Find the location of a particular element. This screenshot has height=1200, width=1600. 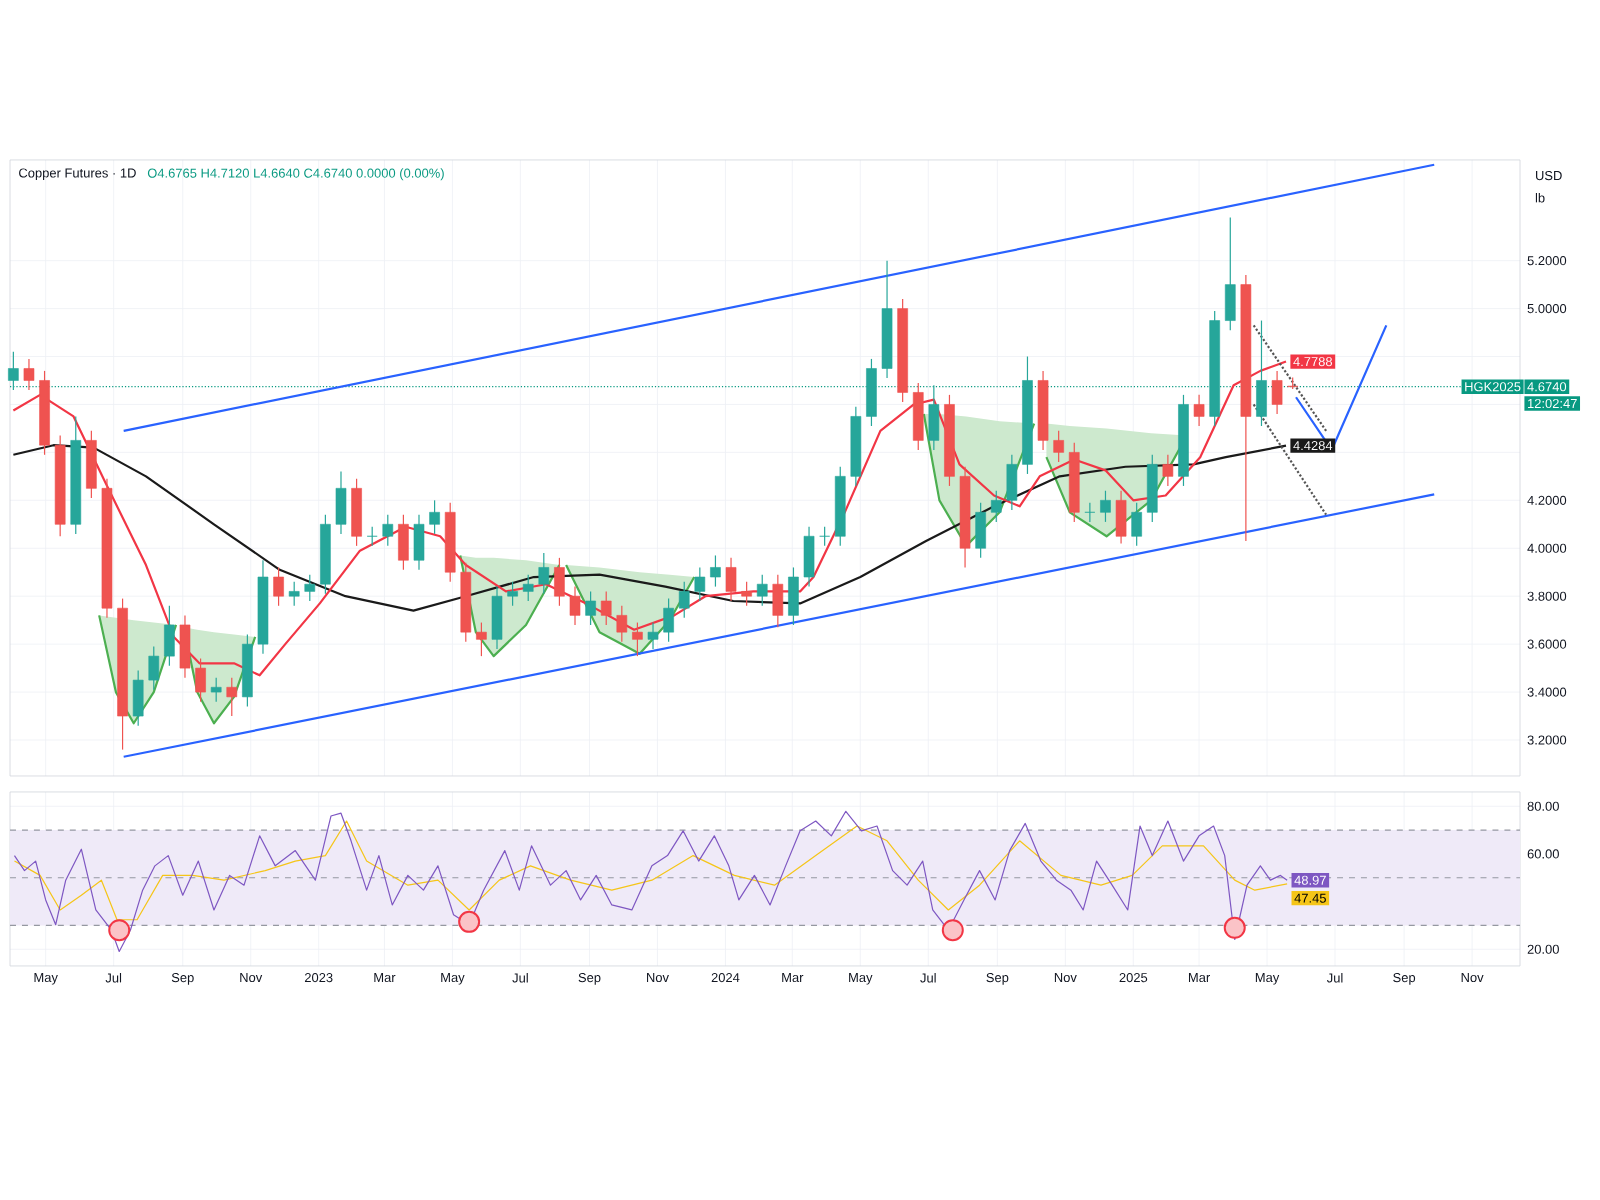

line-series is located at coordinates (650, 881).